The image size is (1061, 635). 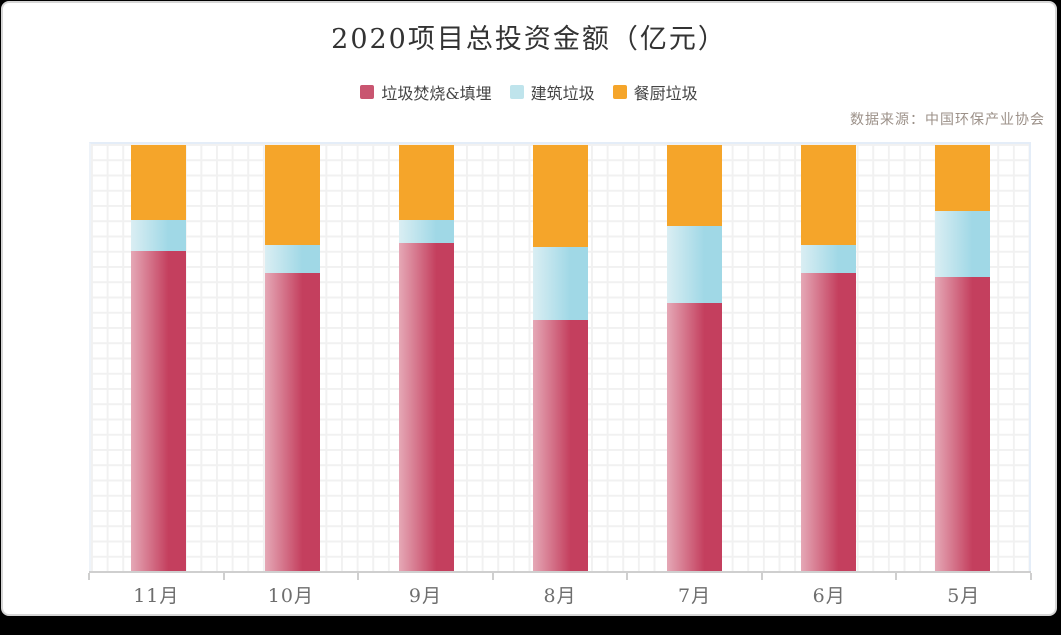 I want to click on chart-title: 2020项目总投资金额（亿元）, so click(x=529, y=39).